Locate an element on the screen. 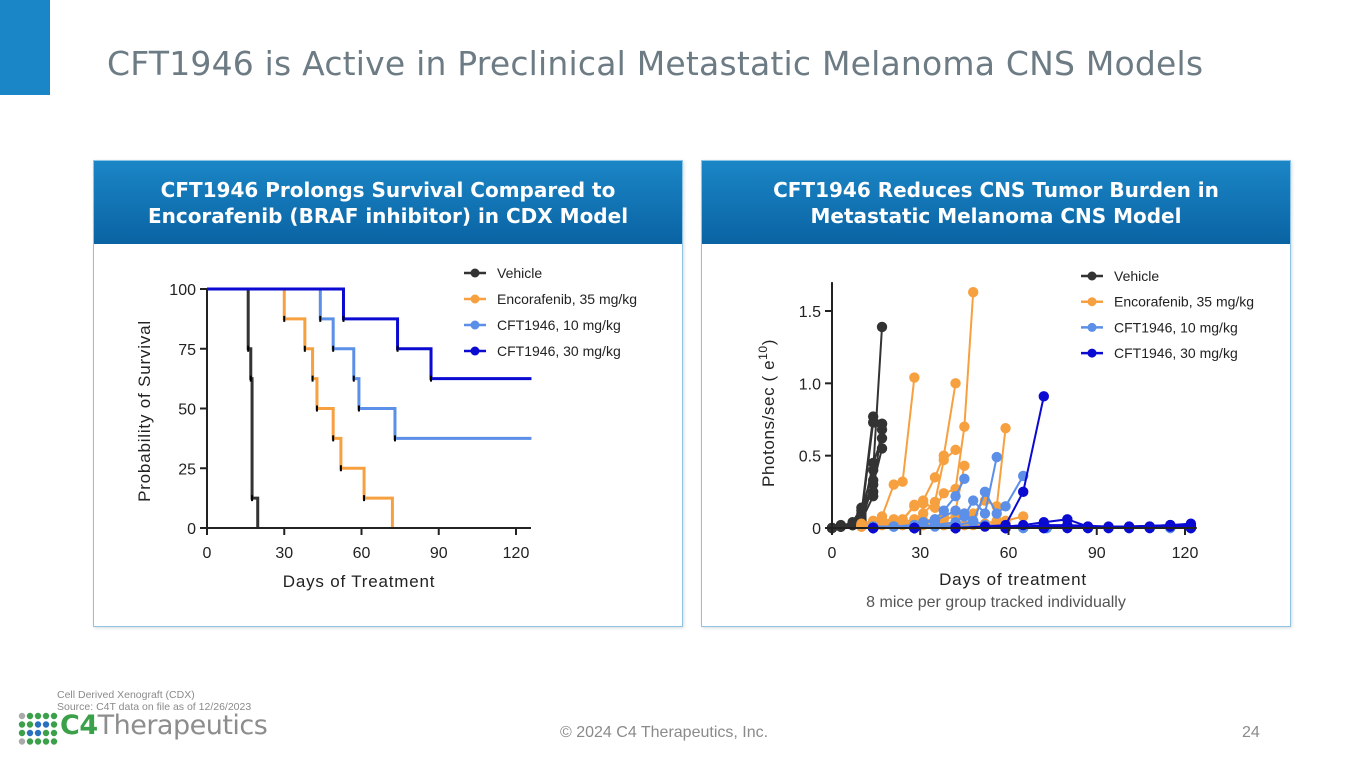  logo-therapeutics: Therapeutics is located at coordinates (182, 725).